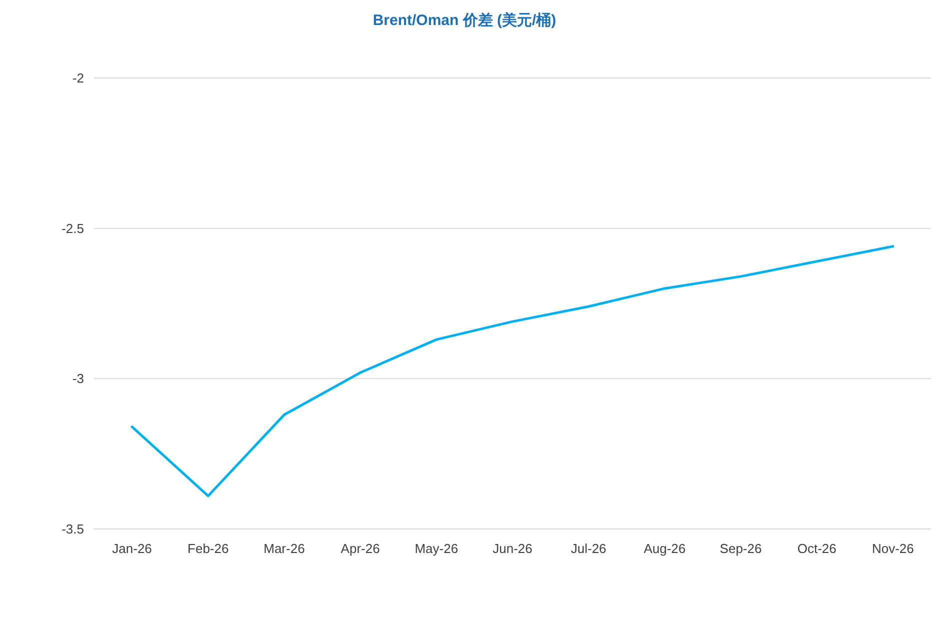 This screenshot has height=634, width=937. I want to click on x-tick-label: Mar-26, so click(284, 548).